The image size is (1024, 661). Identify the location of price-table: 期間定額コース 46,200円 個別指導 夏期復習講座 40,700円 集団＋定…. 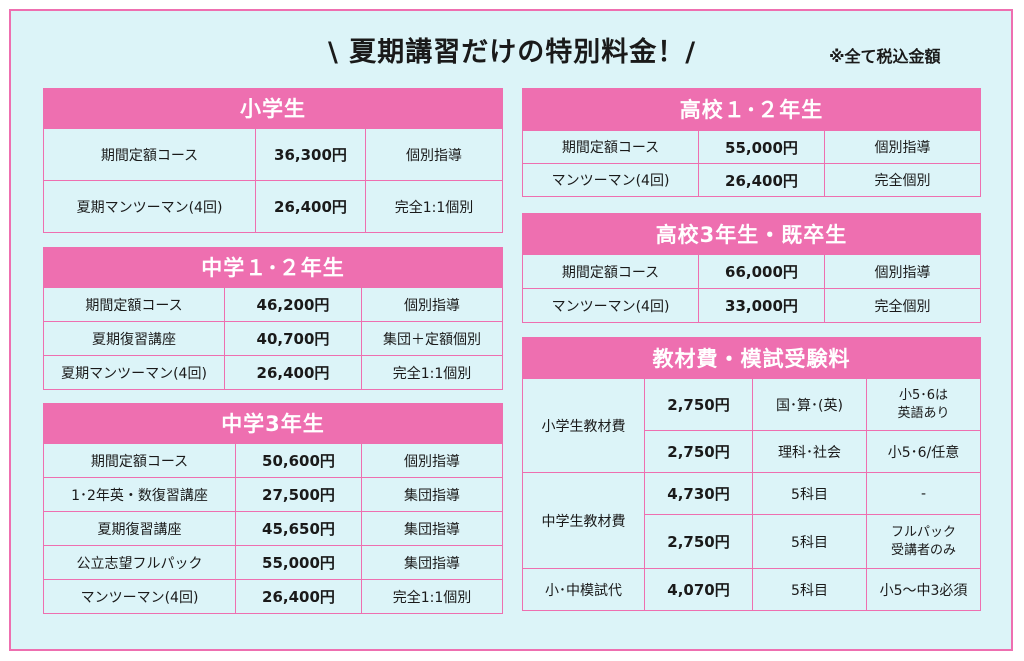
(273, 338).